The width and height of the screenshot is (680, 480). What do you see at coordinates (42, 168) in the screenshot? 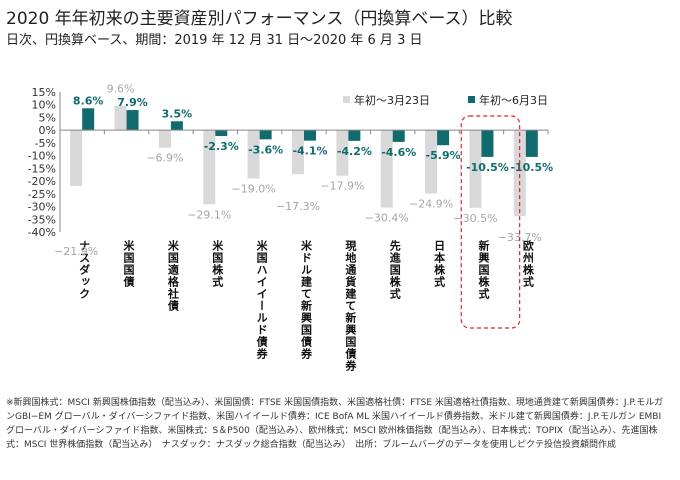
I see `y-tick-label: -15%` at bounding box center [42, 168].